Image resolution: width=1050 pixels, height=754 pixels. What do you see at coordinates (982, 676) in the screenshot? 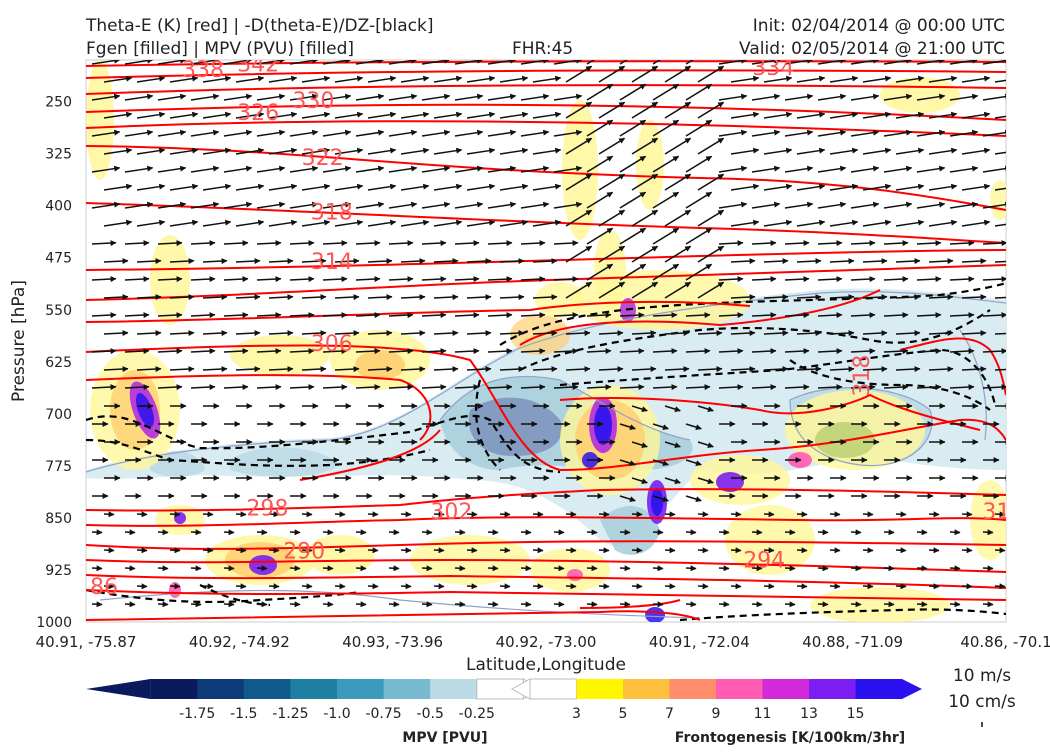
I see `vector-key-horizontal: 10 m/s` at bounding box center [982, 676].